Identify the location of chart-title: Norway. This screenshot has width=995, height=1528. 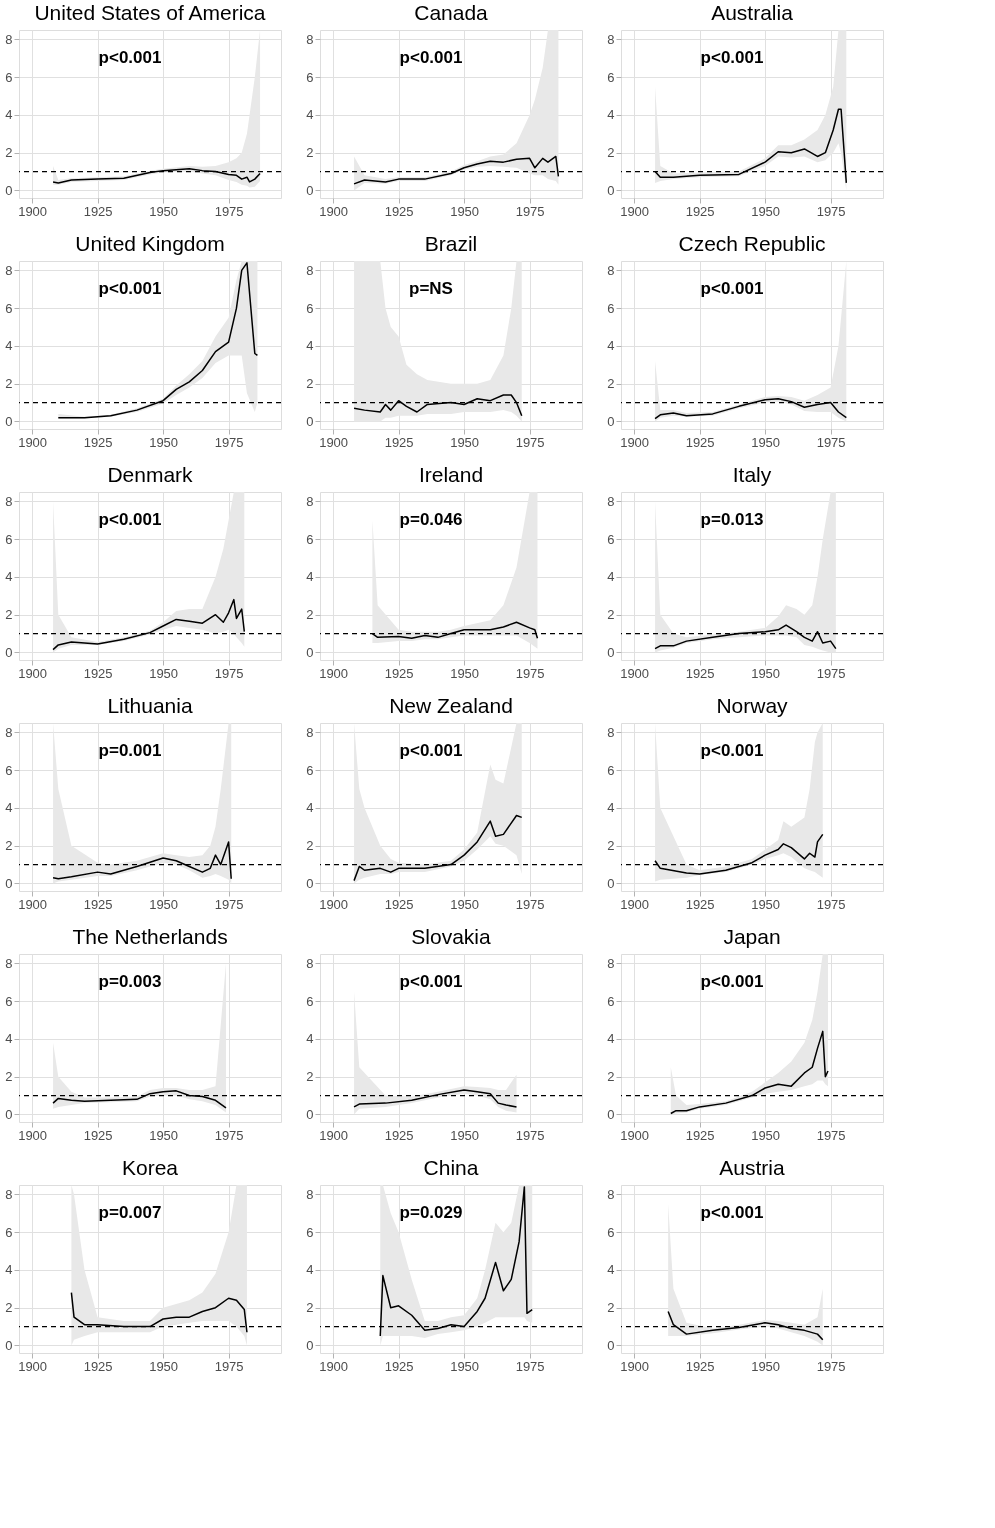
(752, 705).